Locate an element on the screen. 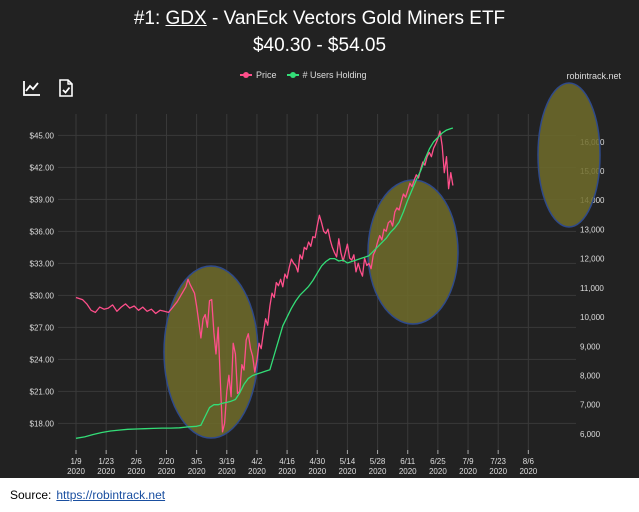  y-left-tick-label: $36.00 is located at coordinates (42, 231).